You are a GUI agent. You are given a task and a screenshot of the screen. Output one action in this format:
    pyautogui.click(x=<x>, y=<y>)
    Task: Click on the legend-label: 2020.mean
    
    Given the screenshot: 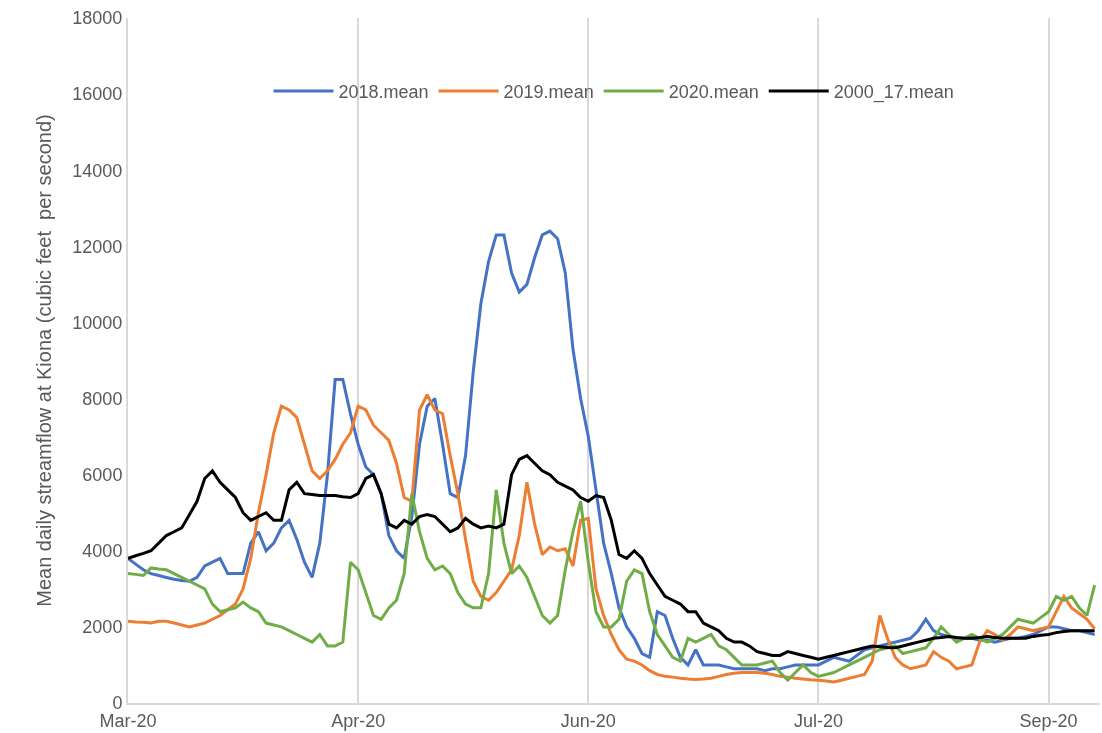 What is the action you would take?
    pyautogui.click(x=713, y=92)
    